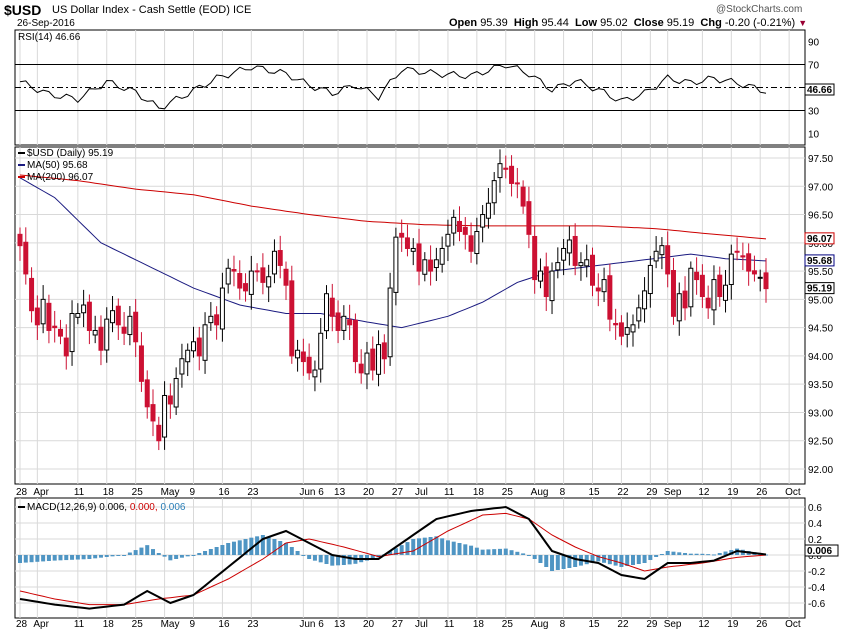 The width and height of the screenshot is (850, 633). I want to click on price-tick-label: 95.00, so click(820, 300).